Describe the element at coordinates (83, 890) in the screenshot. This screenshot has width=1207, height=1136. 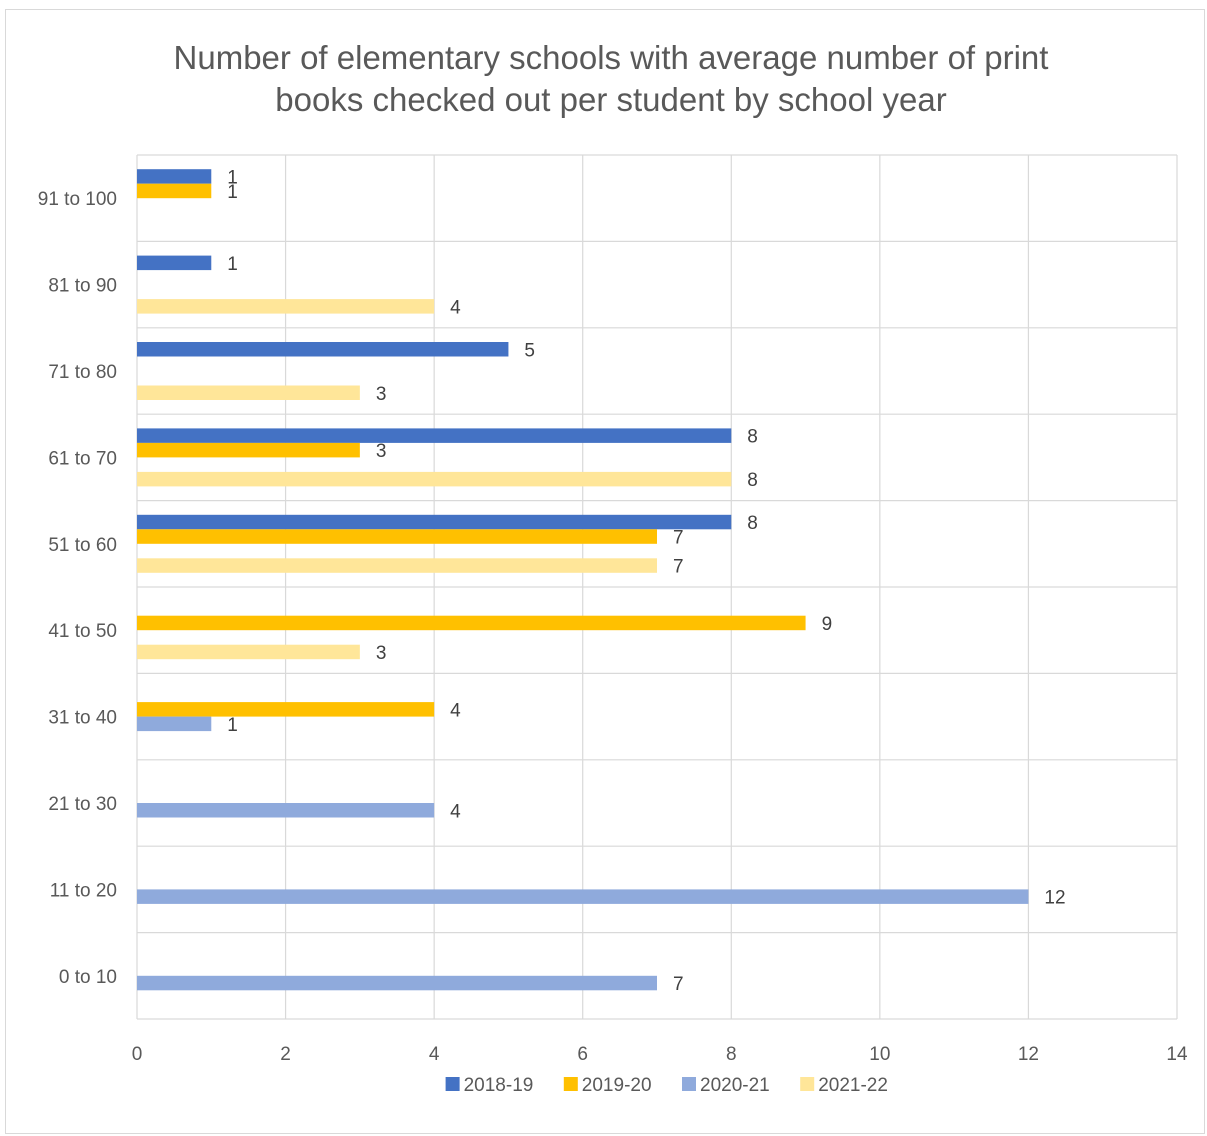
I see `y-tick-label: 11 to 20` at that location.